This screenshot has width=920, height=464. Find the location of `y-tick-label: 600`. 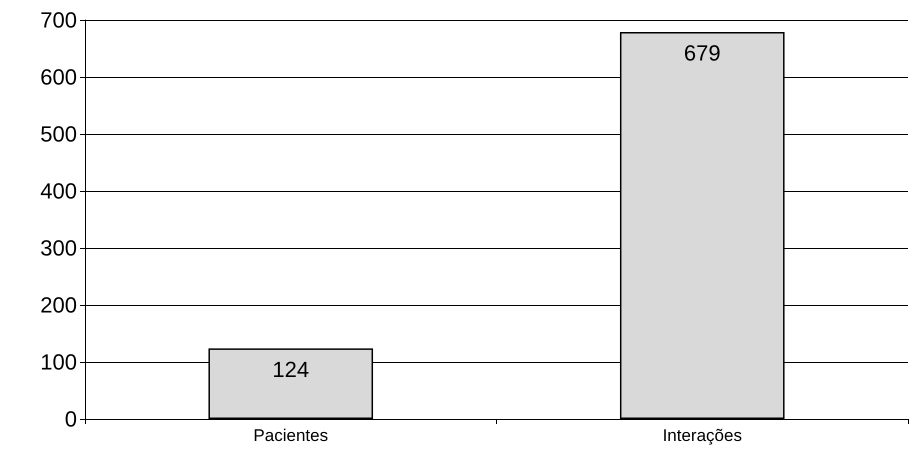

y-tick-label: 600 is located at coordinates (58, 77).